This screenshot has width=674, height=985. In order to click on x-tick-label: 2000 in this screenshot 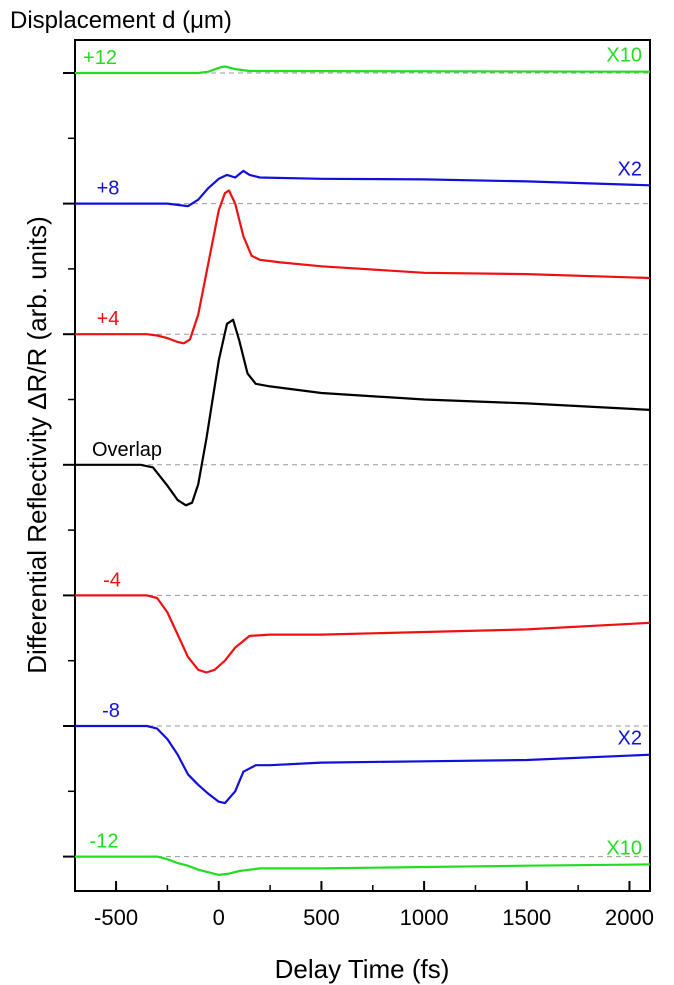, I will do `click(629, 917)`.